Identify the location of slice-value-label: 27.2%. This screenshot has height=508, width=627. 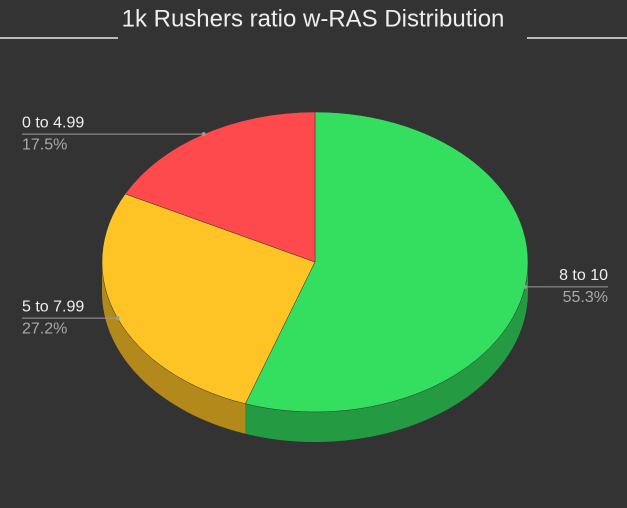
(44, 328).